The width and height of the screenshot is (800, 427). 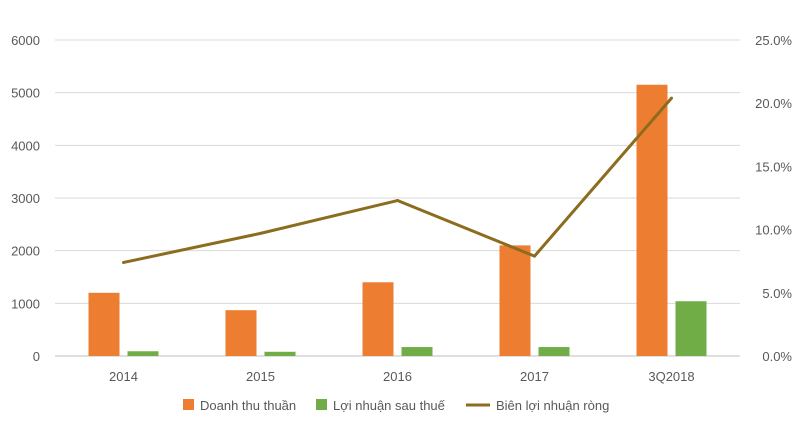 I want to click on y-left-tick-label: 1000, so click(x=25, y=303).